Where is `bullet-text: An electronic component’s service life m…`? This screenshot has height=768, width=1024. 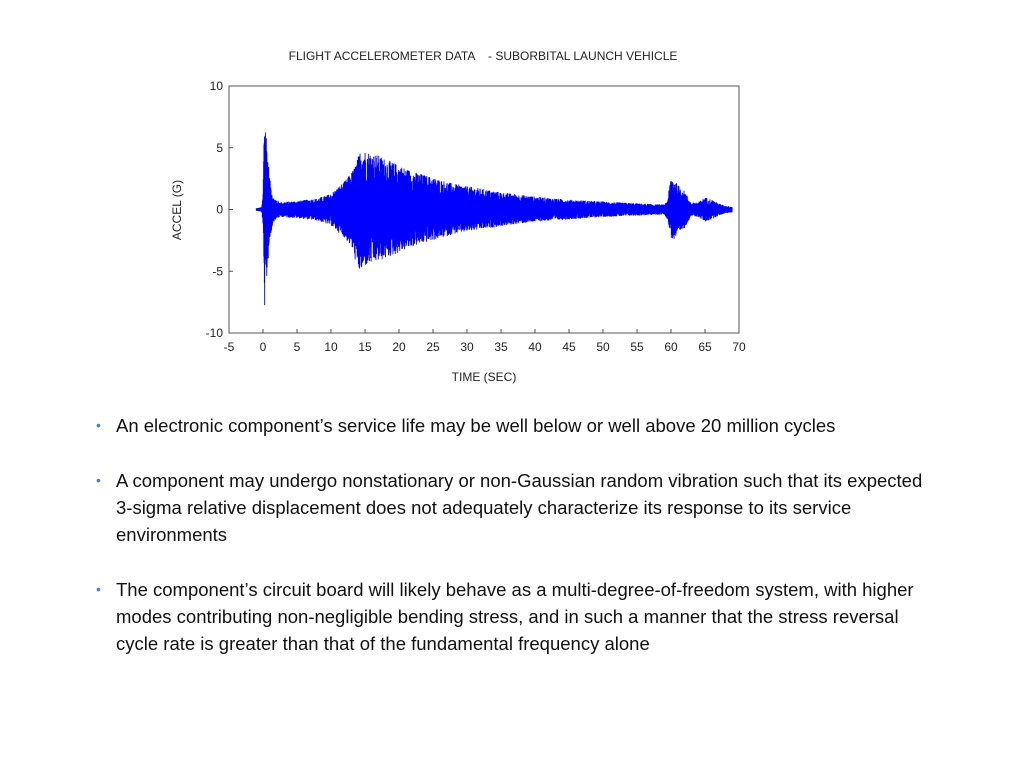
bullet-text: An electronic component’s service life m… is located at coordinates (476, 425).